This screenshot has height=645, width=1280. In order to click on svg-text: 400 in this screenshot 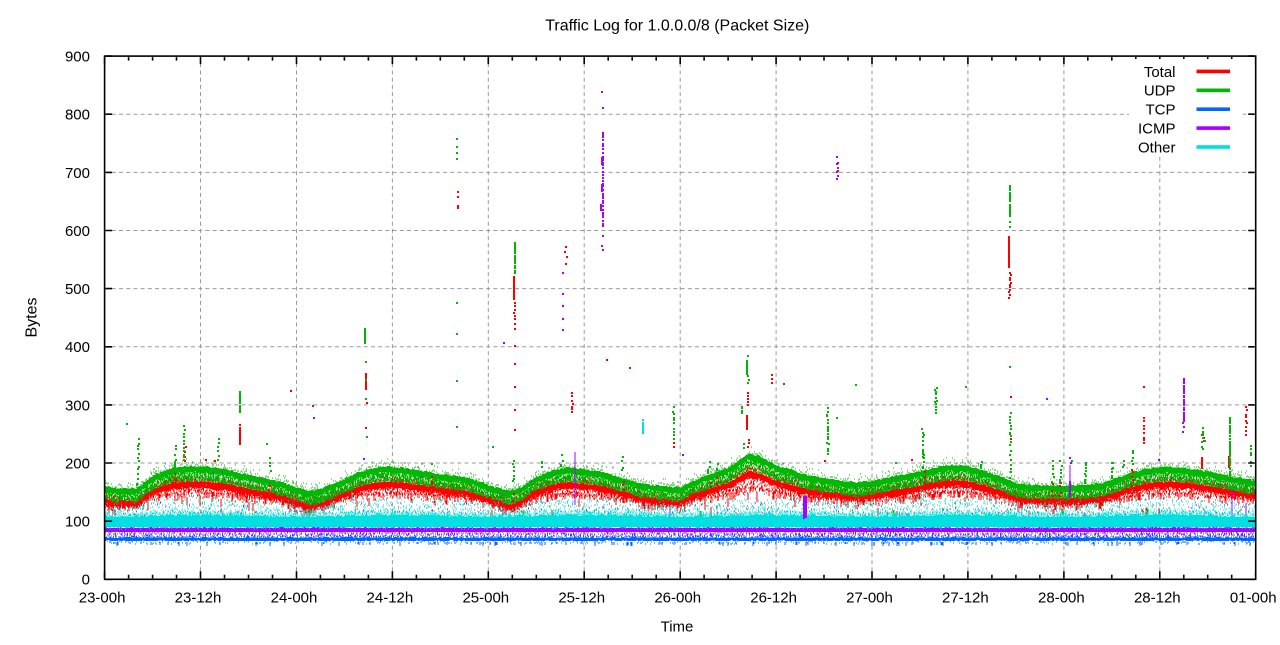, I will do `click(77, 347)`.